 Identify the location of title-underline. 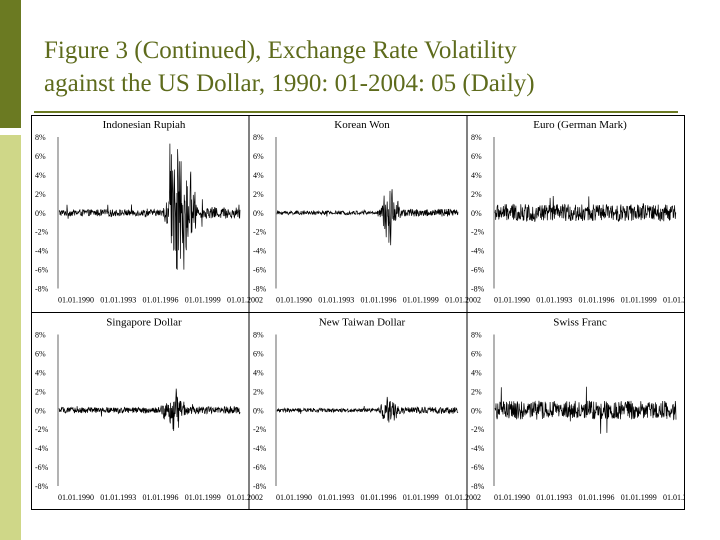
(356, 112).